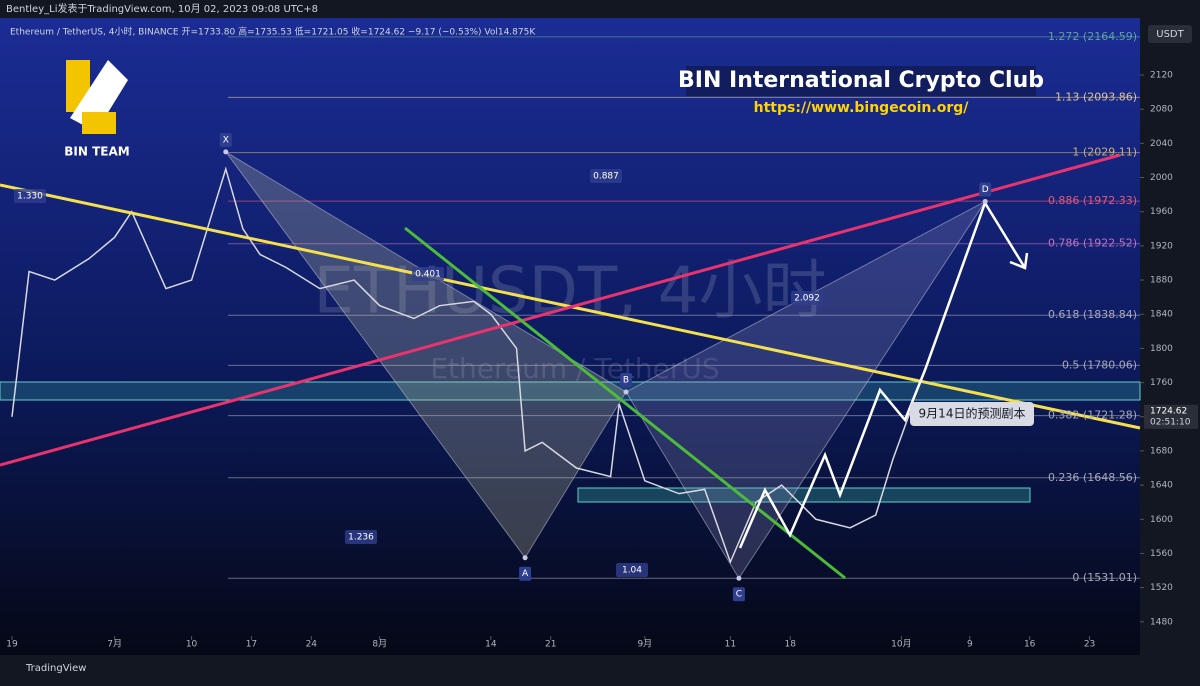  I want to click on x-tick-label: 14, so click(491, 645).